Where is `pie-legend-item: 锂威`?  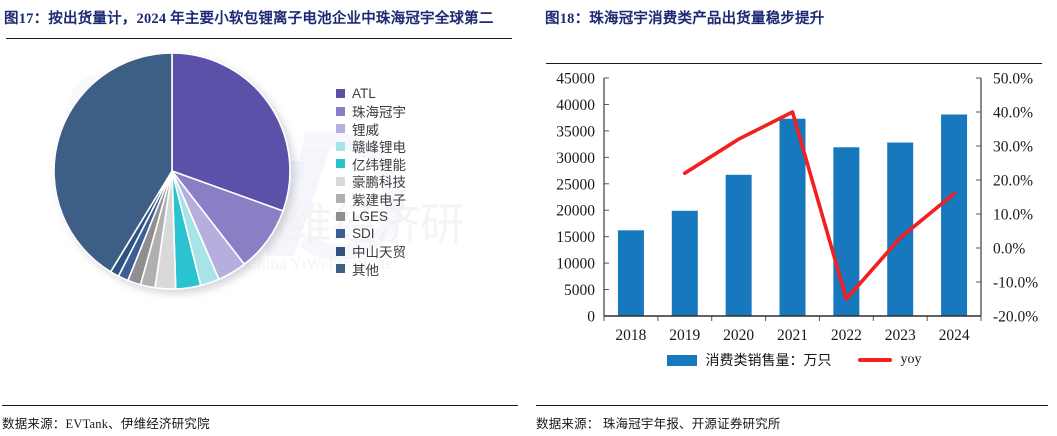 pie-legend-item: 锂威 is located at coordinates (371, 129).